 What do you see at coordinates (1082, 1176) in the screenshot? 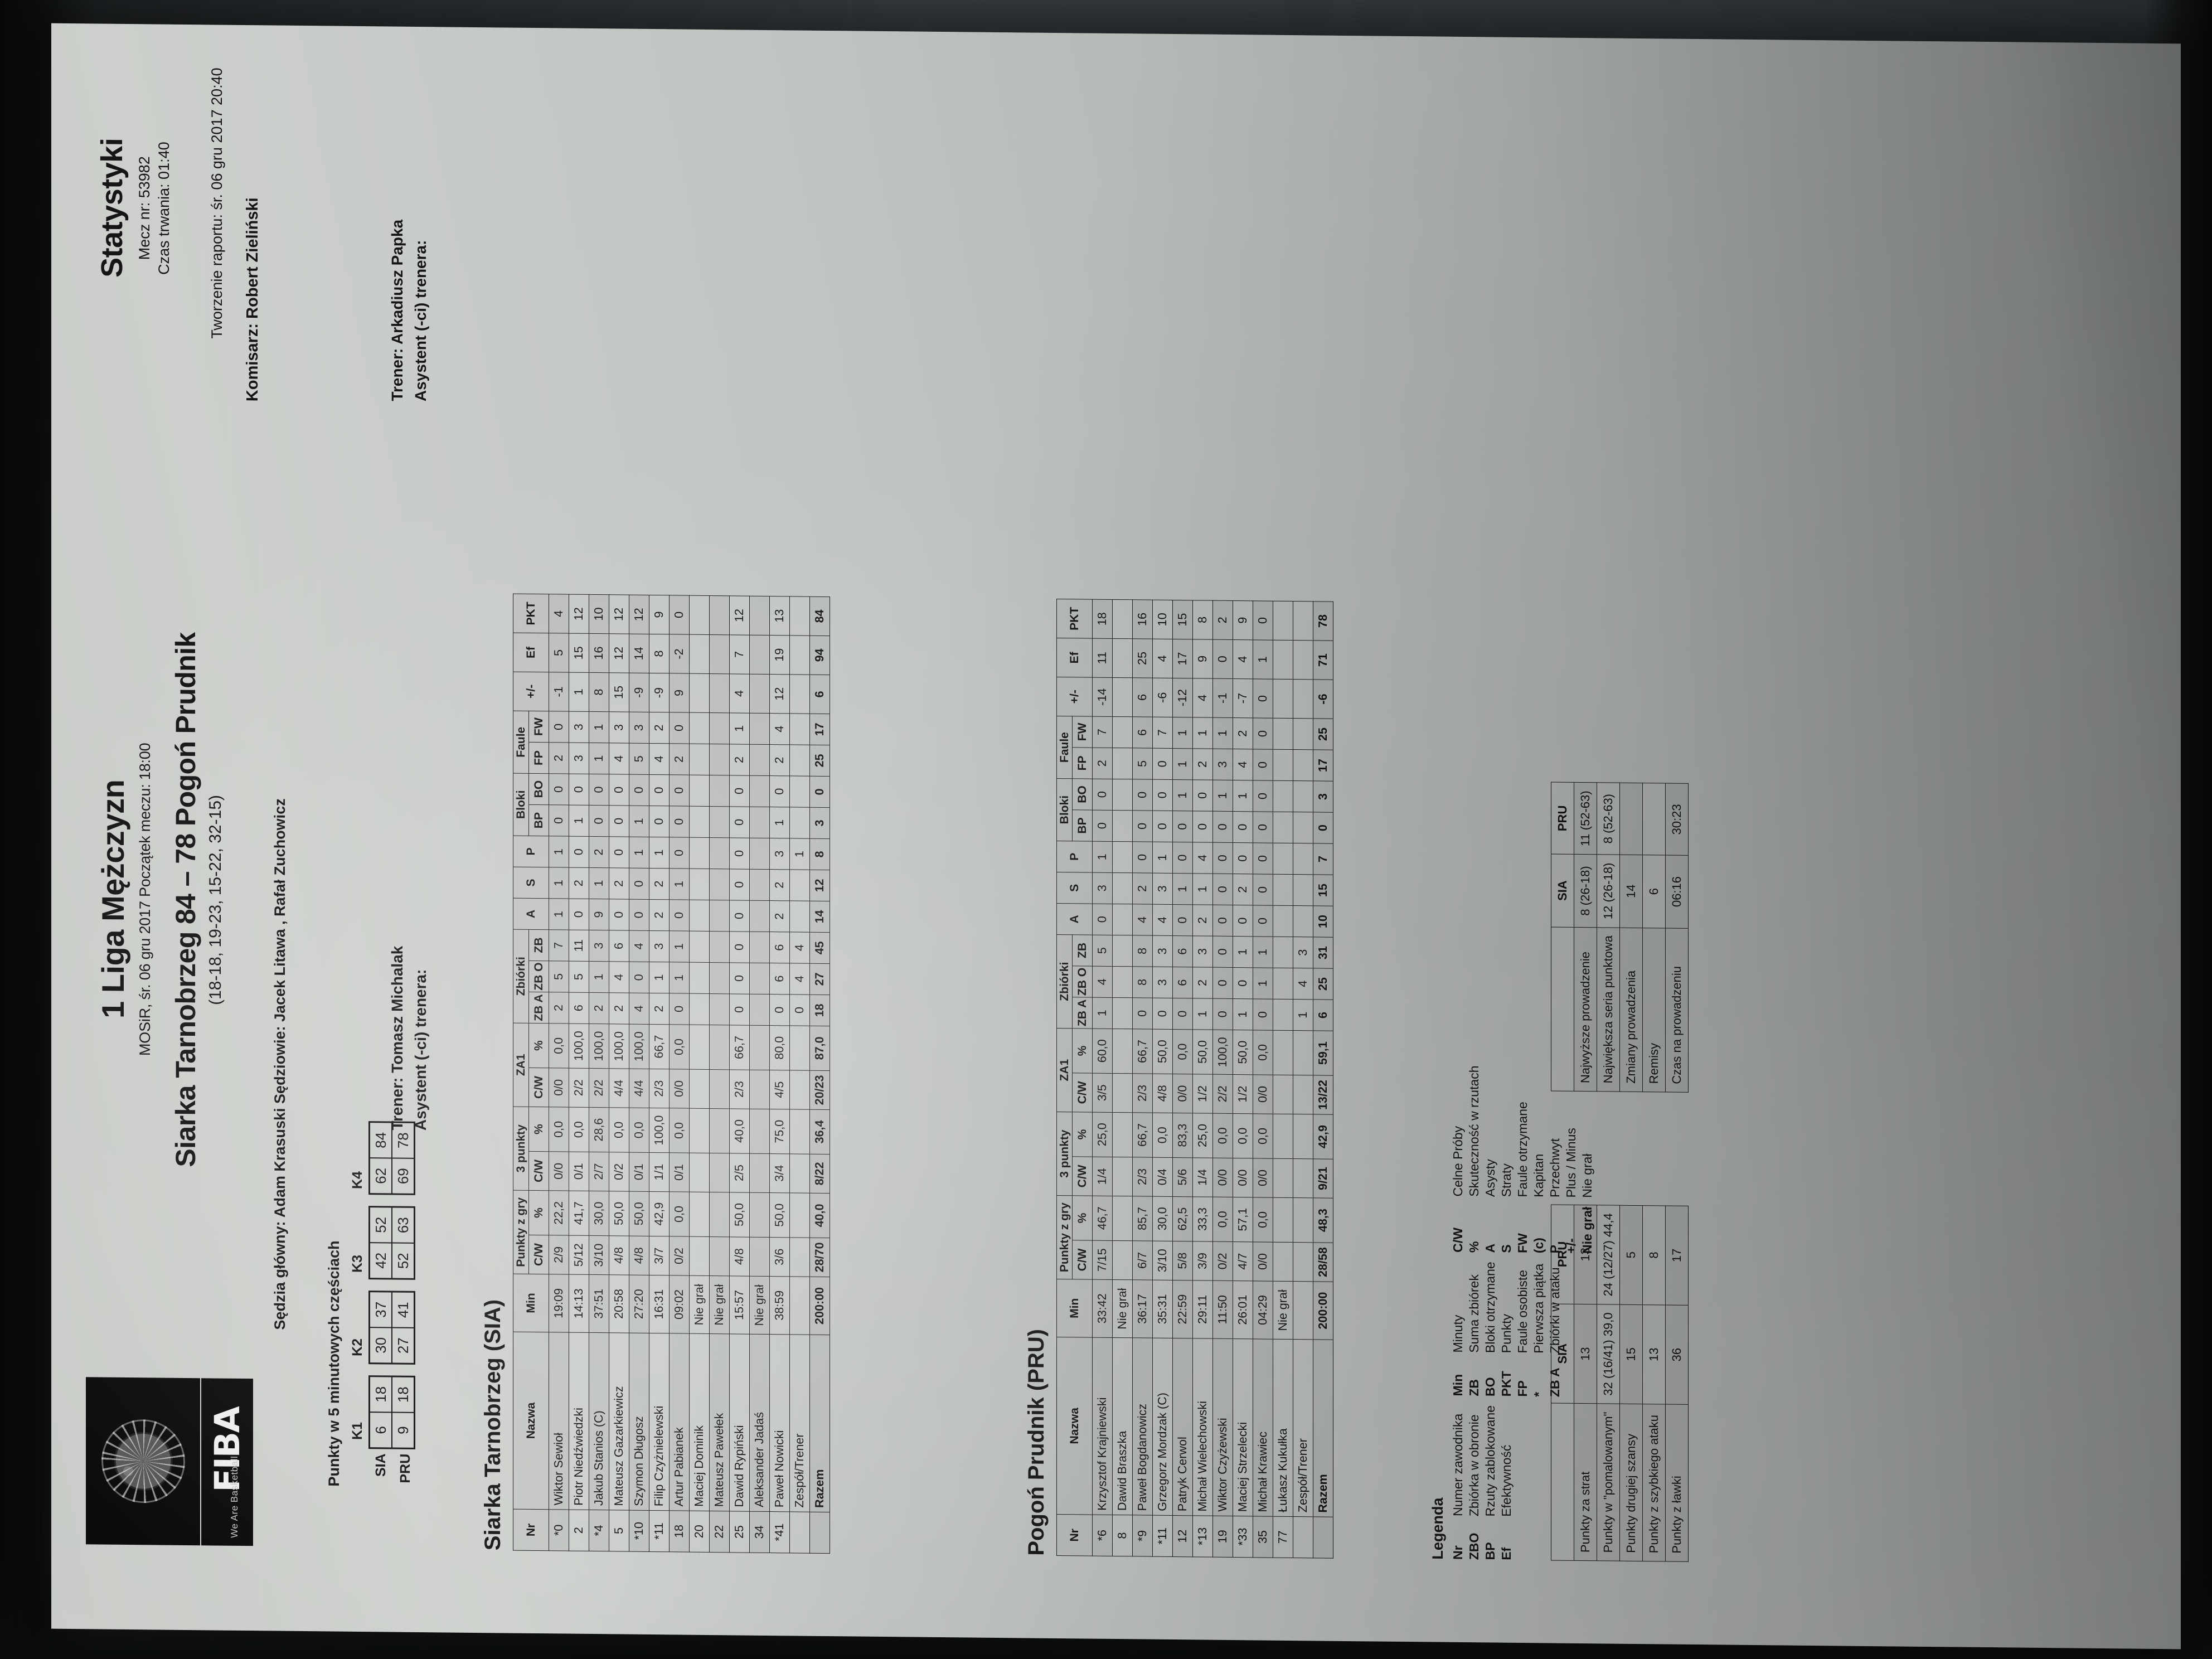
I see `col-3p-cw: C/W` at bounding box center [1082, 1176].